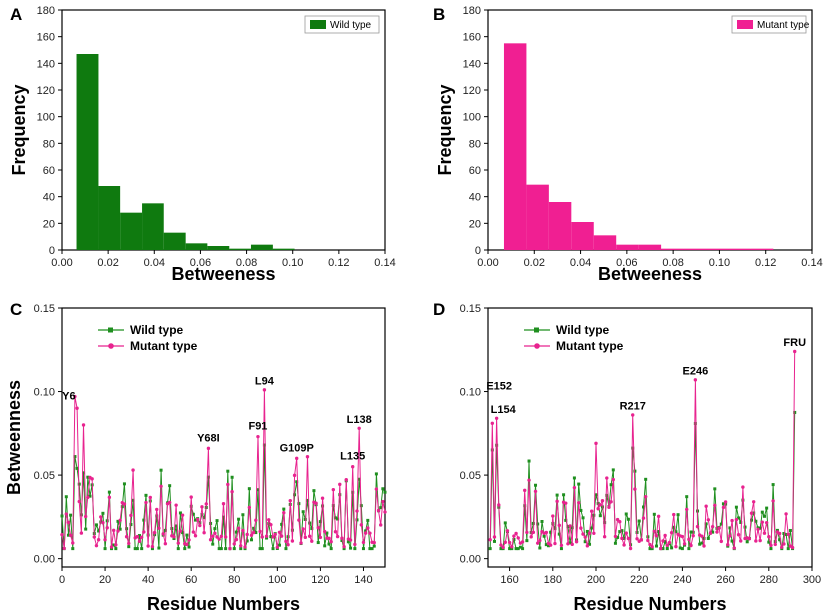  I want to click on legend-swatch, so click(745, 24).